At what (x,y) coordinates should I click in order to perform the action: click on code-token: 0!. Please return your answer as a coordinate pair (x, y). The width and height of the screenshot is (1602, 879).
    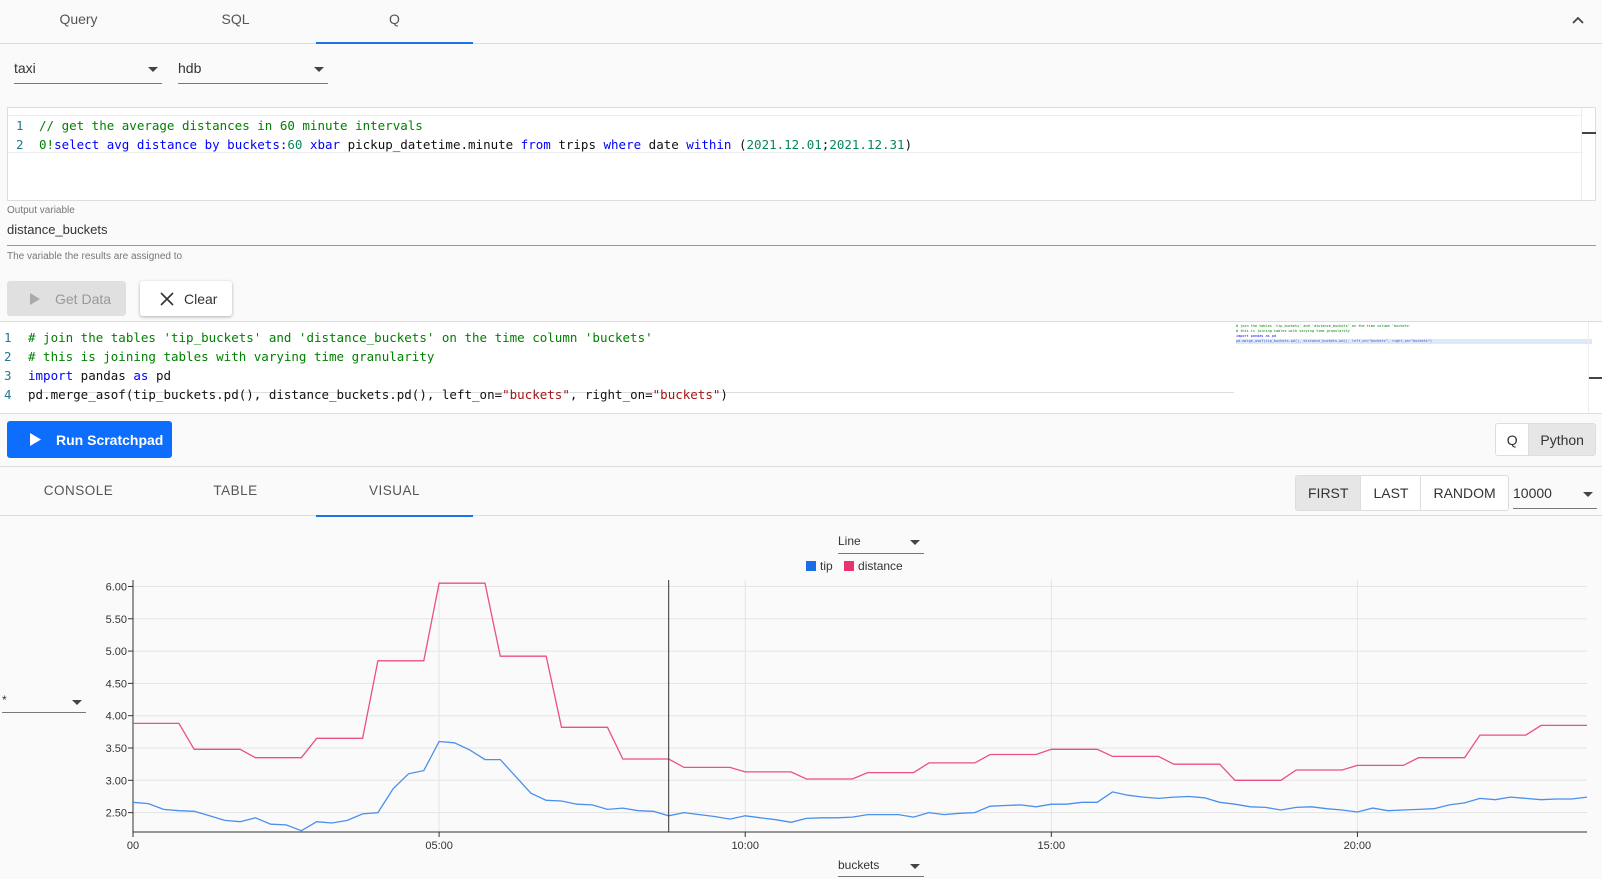
    Looking at the image, I should click on (47, 144).